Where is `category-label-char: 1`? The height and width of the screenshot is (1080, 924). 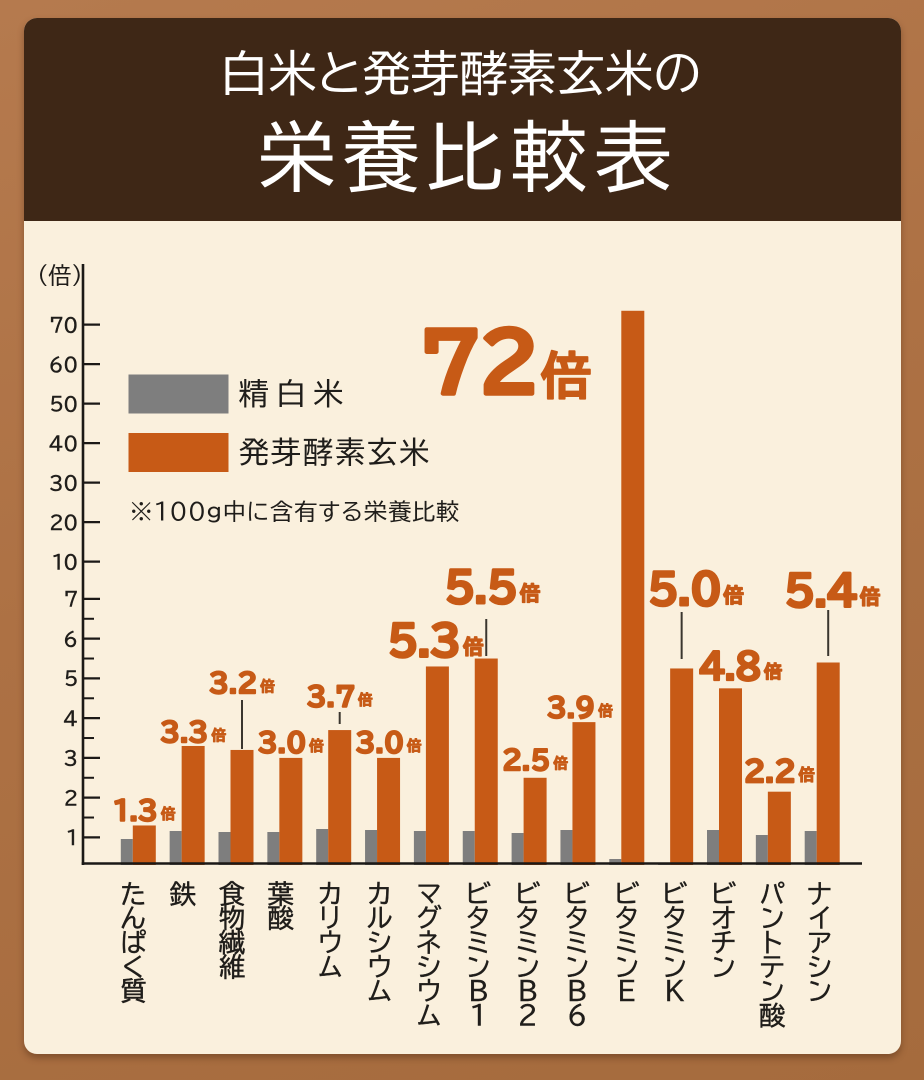 category-label-char: 1 is located at coordinates (478, 1016).